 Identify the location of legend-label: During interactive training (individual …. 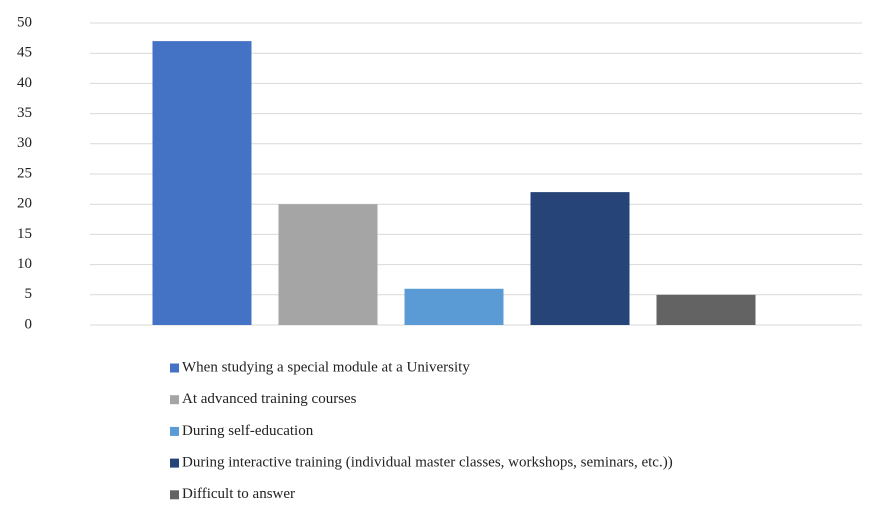
(427, 463).